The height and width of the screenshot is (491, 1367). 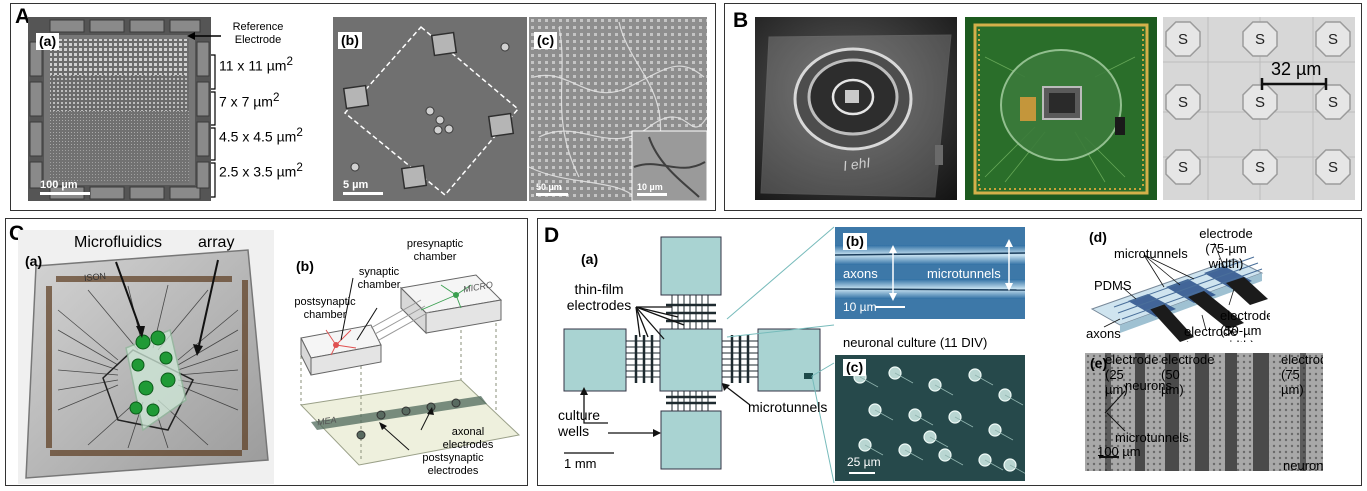 I want to click on panel-b-pcb-photo, so click(x=1061, y=108).